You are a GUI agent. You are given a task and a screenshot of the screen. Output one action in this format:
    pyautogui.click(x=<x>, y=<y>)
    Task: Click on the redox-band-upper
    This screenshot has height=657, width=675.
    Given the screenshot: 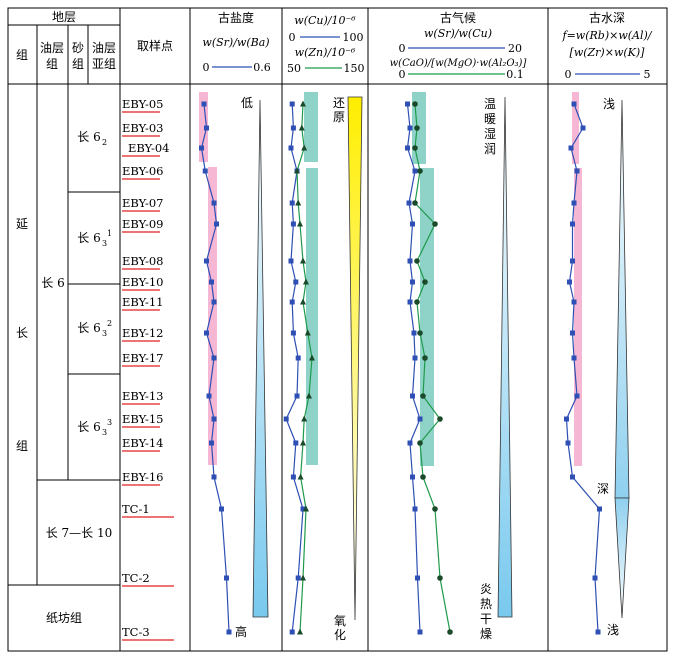 What is the action you would take?
    pyautogui.click(x=311, y=127)
    